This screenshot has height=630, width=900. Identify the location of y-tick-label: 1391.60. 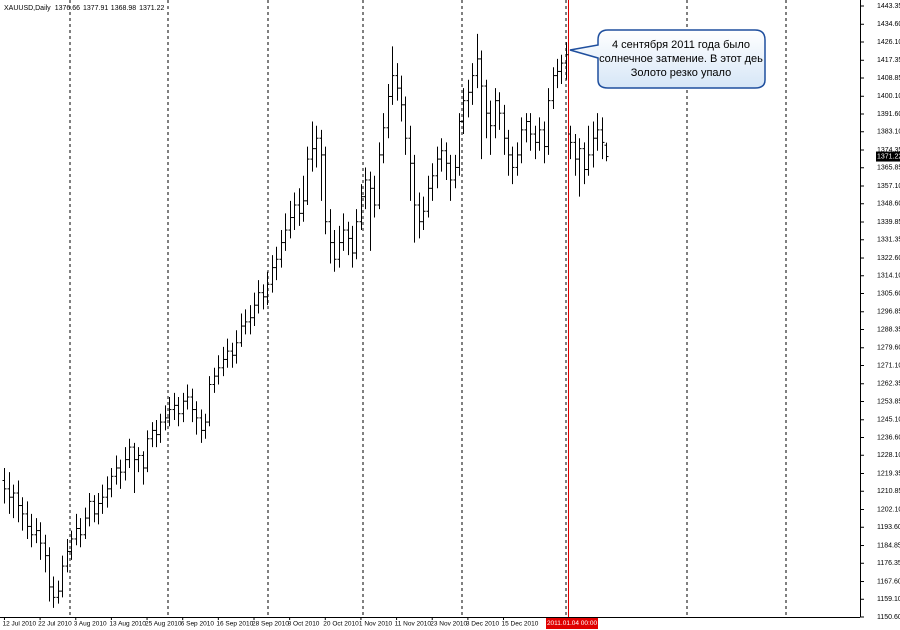
(888, 114).